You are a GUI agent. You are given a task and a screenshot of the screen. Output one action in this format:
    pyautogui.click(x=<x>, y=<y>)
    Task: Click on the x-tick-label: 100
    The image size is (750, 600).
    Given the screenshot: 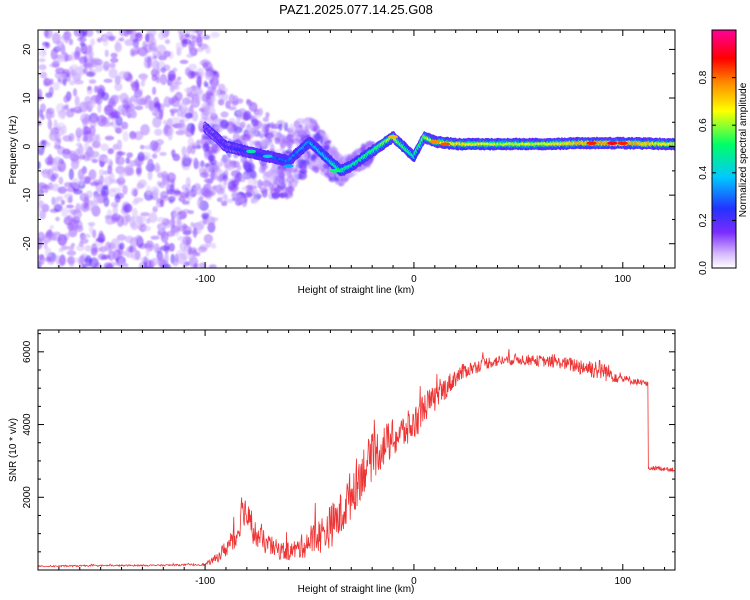 What is the action you would take?
    pyautogui.click(x=622, y=581)
    